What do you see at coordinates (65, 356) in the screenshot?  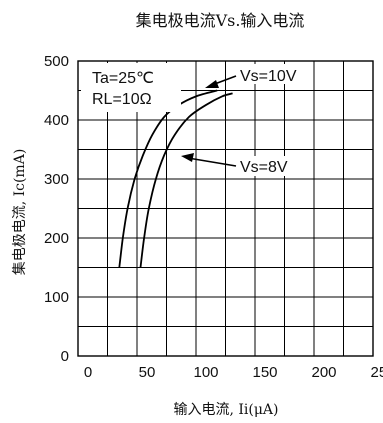 I see `y-tick-label: 0` at bounding box center [65, 356].